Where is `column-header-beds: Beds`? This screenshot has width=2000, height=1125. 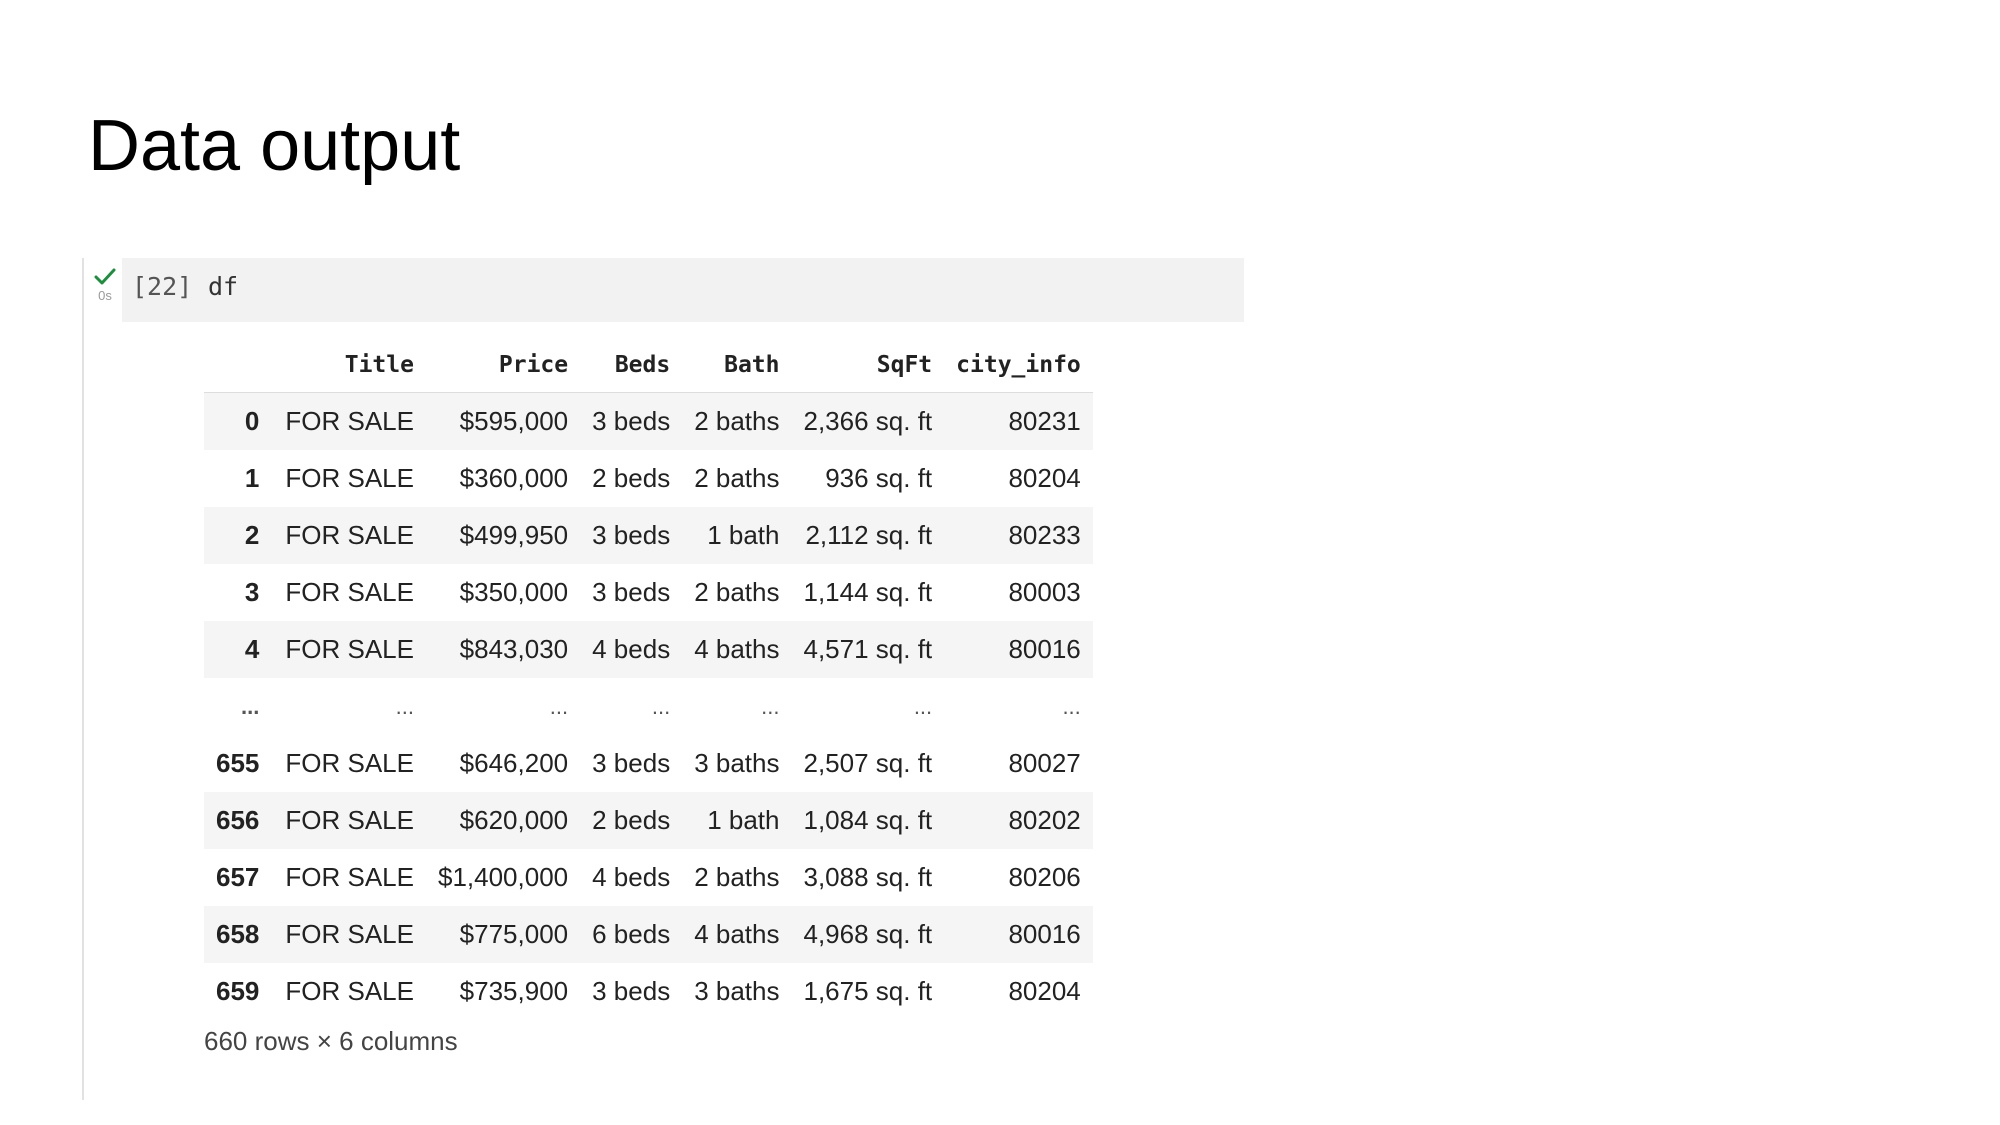
column-header-beds: Beds is located at coordinates (631, 365).